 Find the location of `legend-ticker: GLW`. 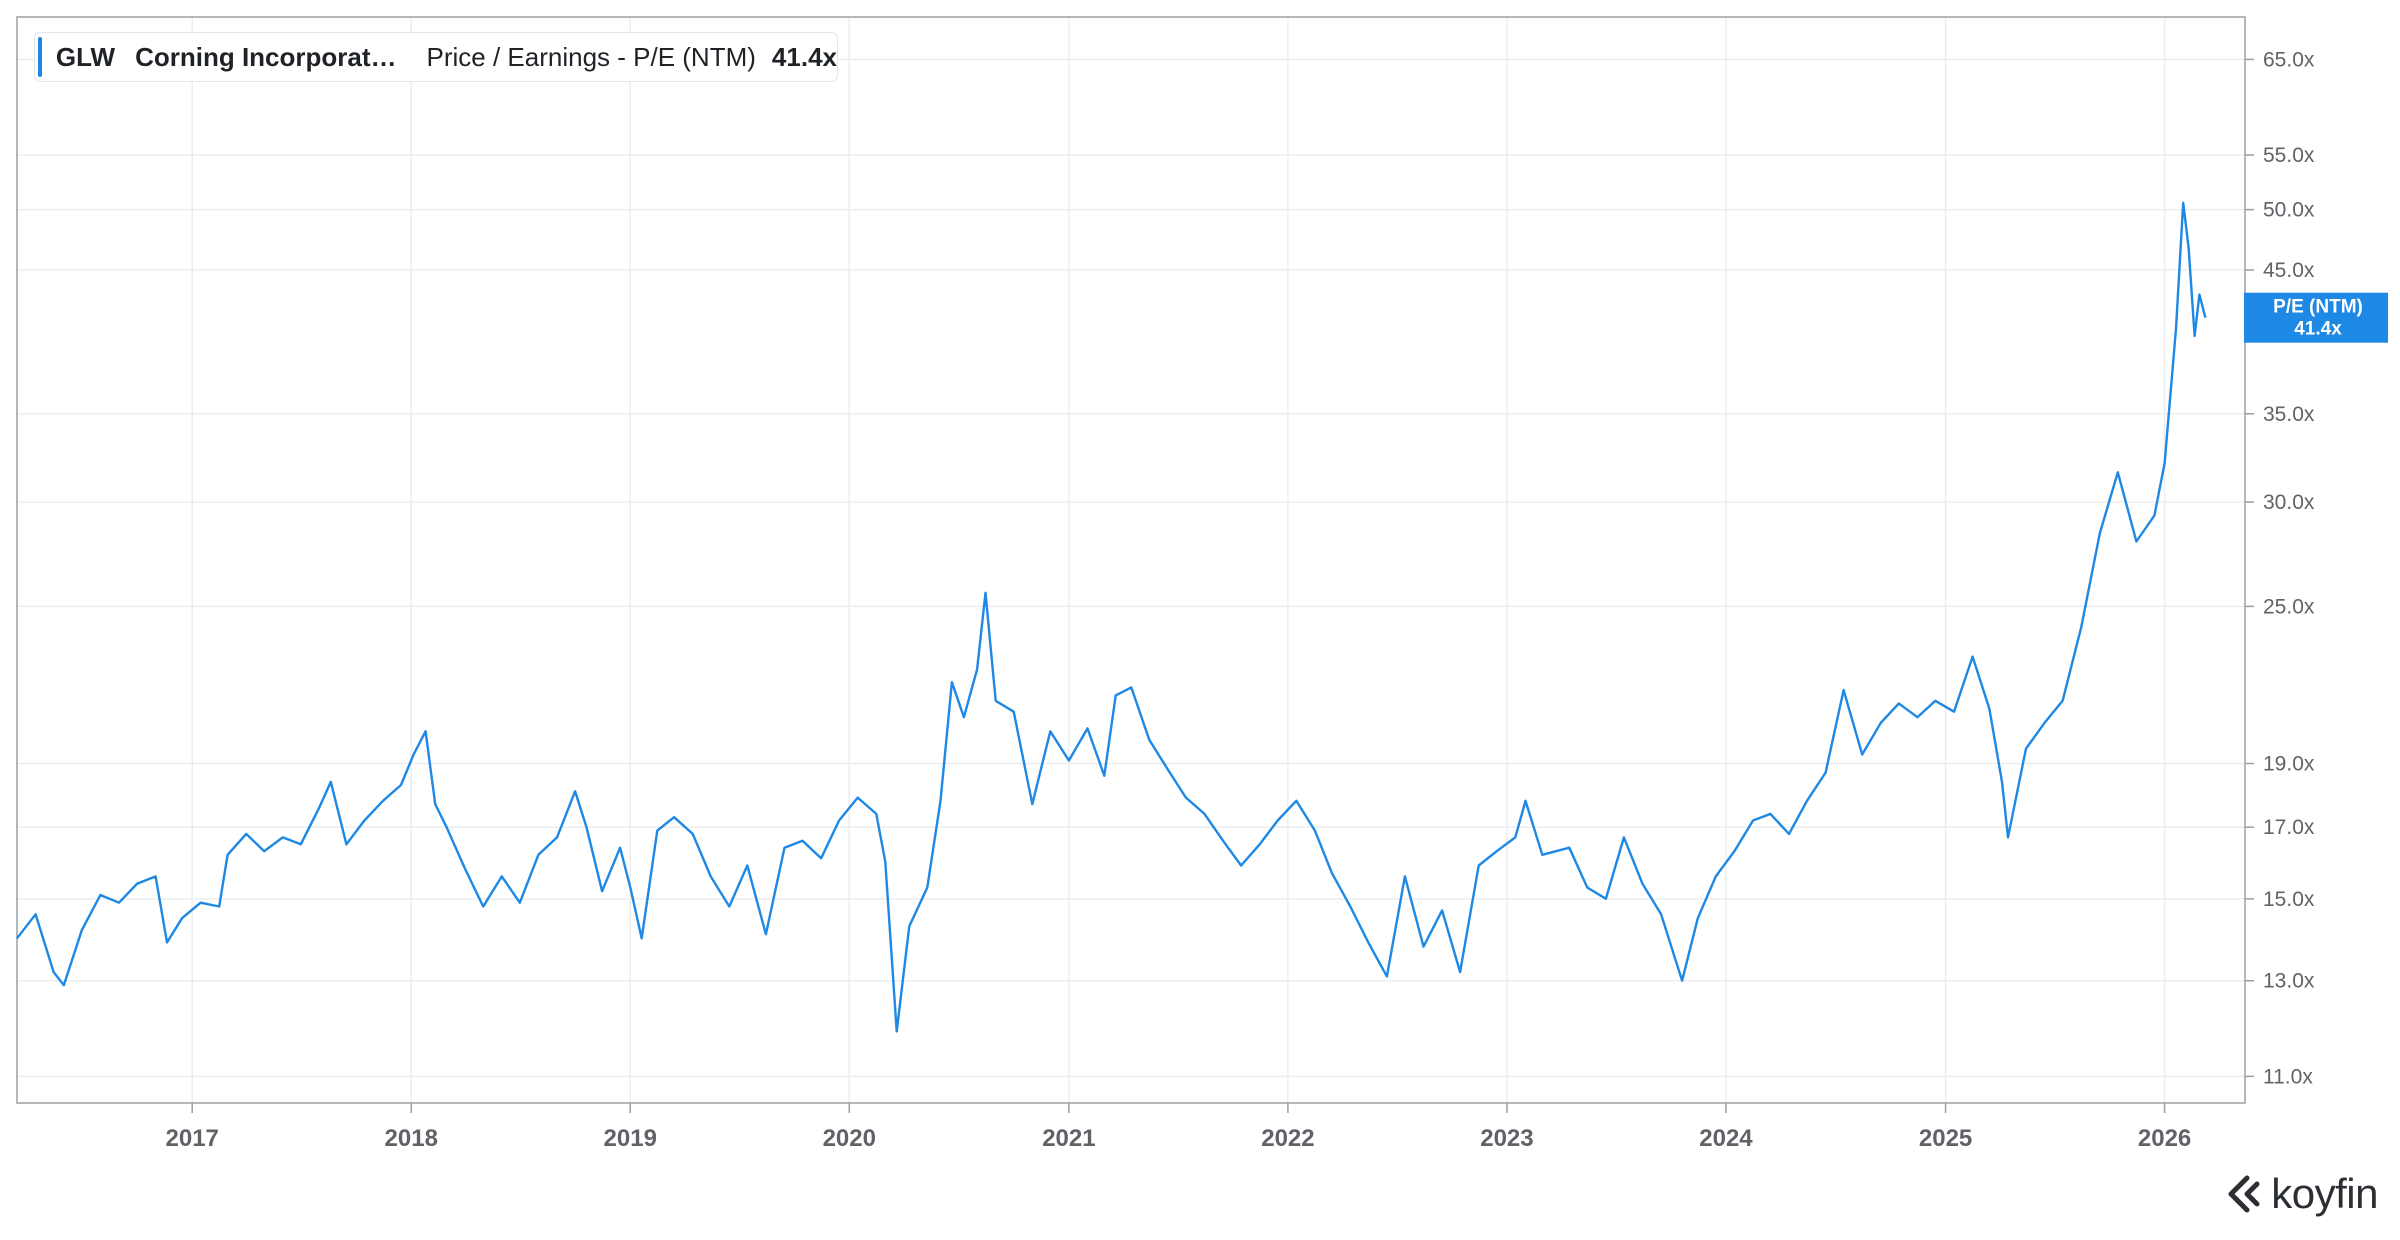

legend-ticker: GLW is located at coordinates (85, 56).